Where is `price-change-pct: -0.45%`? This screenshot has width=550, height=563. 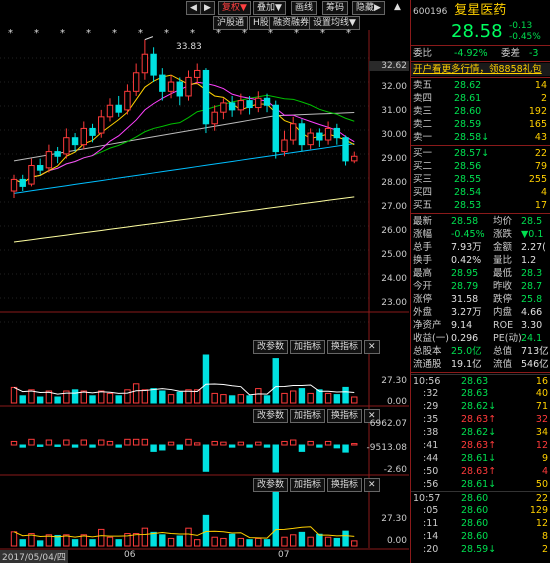 price-change-pct: -0.45% is located at coordinates (525, 37).